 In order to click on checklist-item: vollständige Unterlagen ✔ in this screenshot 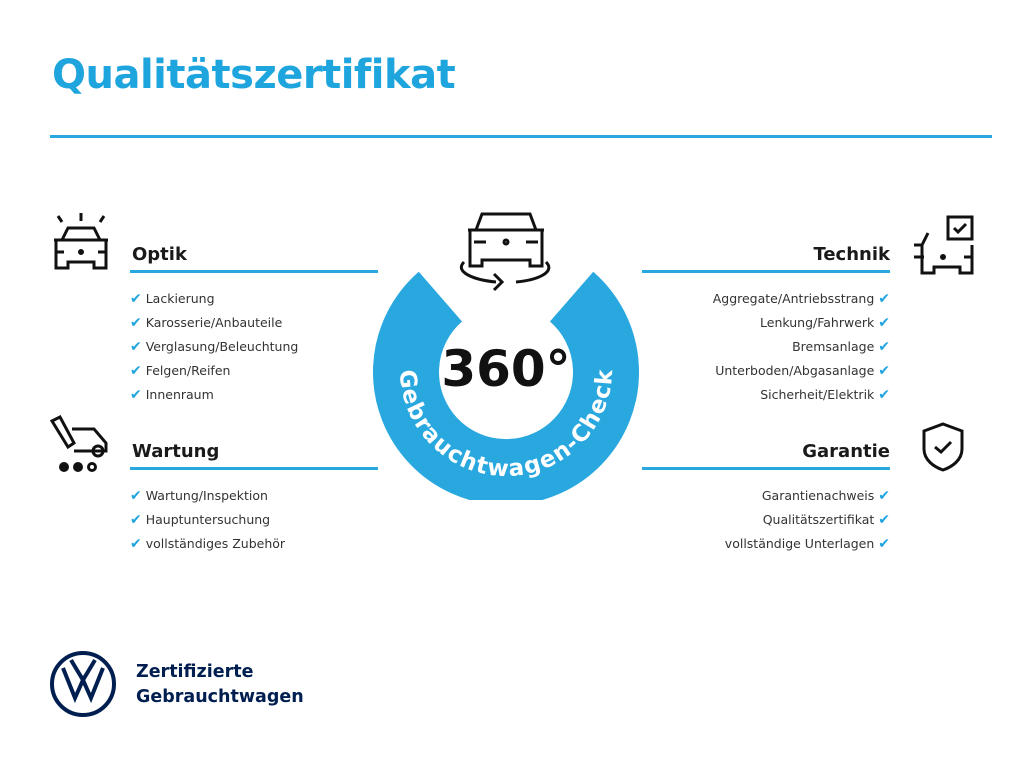, I will do `click(766, 544)`.